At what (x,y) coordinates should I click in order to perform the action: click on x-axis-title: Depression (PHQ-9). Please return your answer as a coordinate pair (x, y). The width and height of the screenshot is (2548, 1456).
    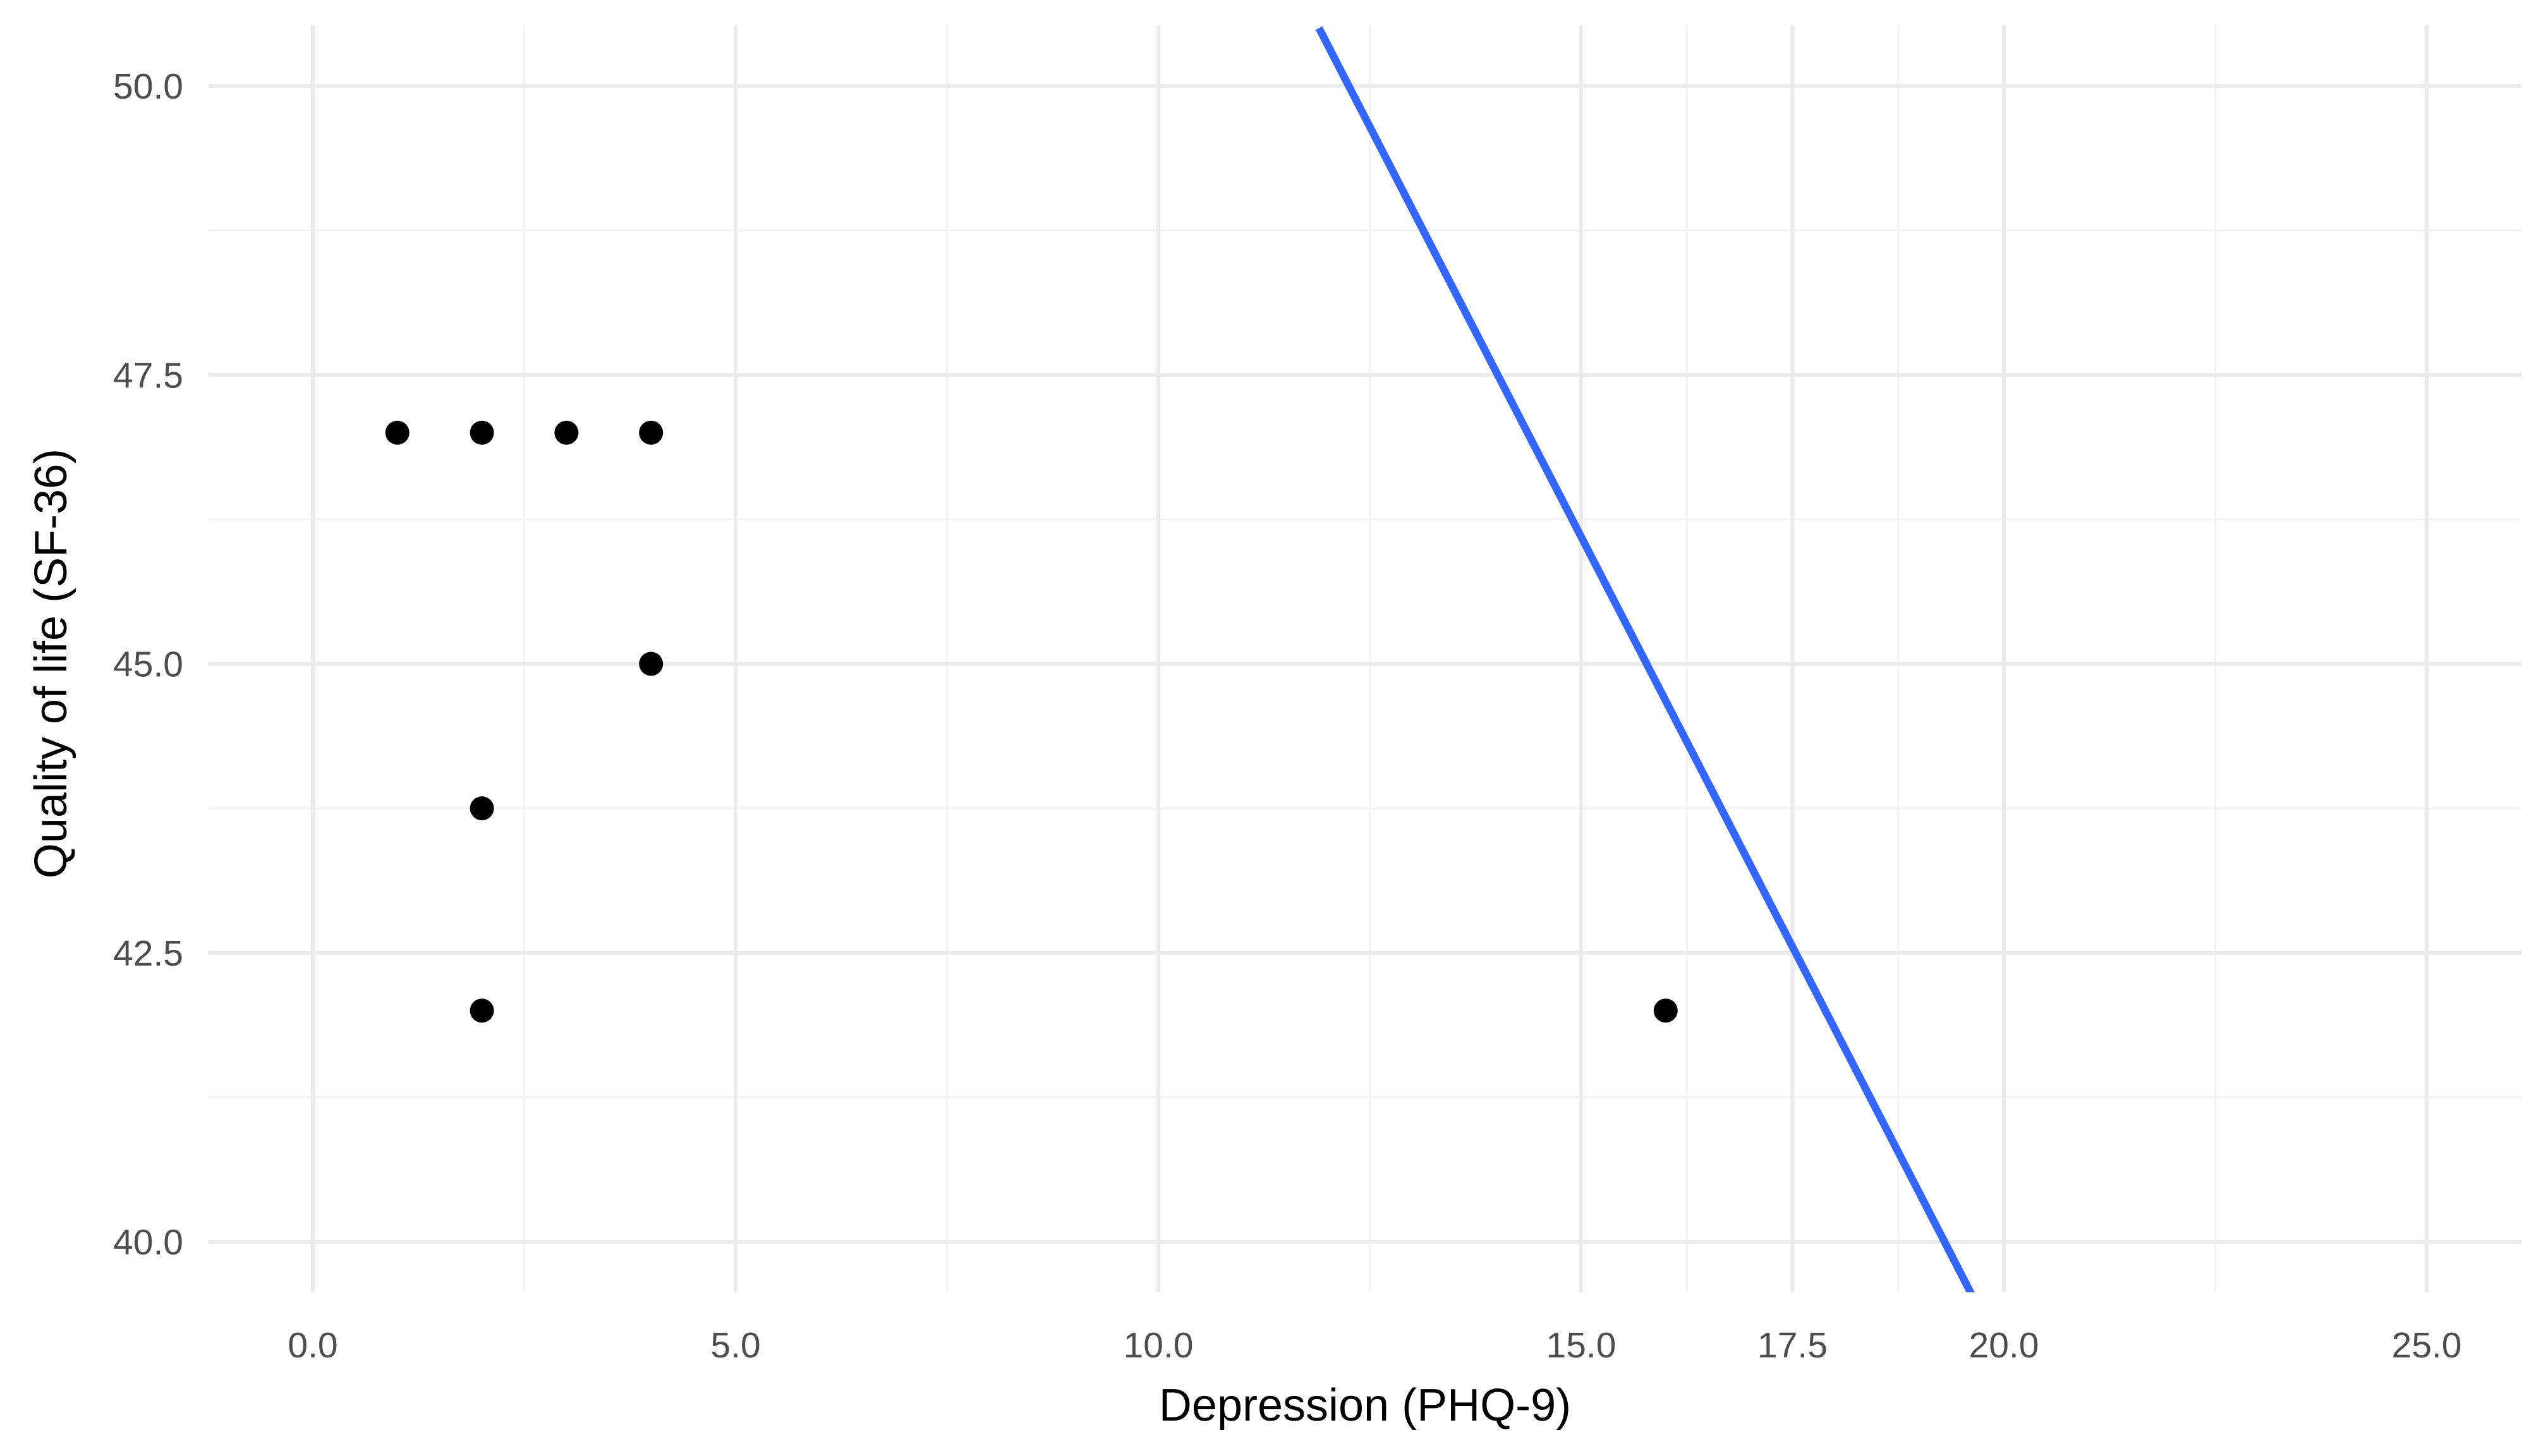
    Looking at the image, I should click on (1365, 1405).